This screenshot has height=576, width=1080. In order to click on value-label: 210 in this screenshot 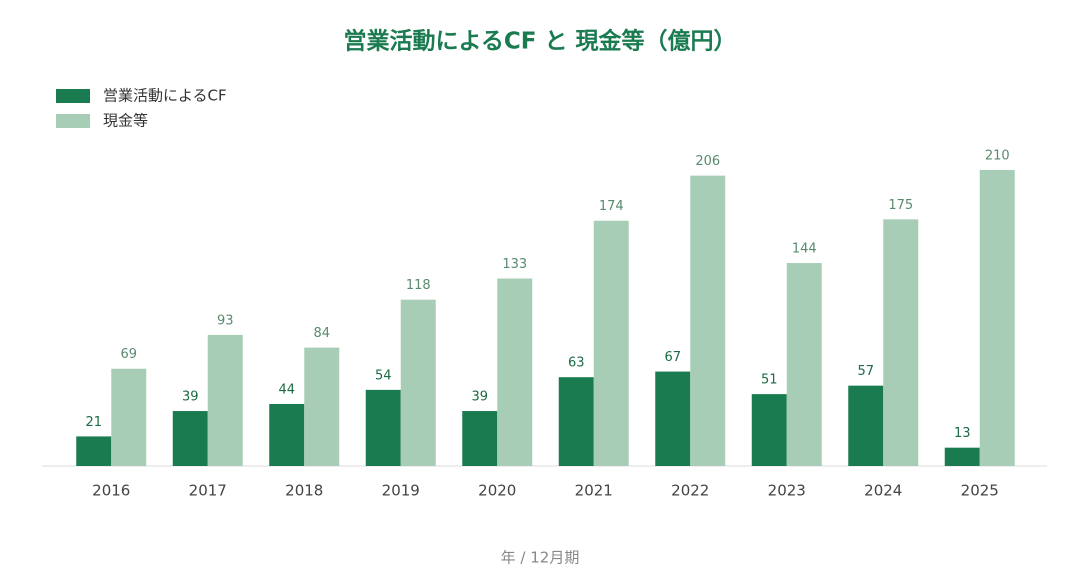, I will do `click(997, 156)`.